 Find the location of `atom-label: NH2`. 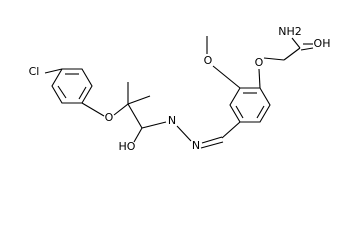

atom-label: NH2 is located at coordinates (290, 31).